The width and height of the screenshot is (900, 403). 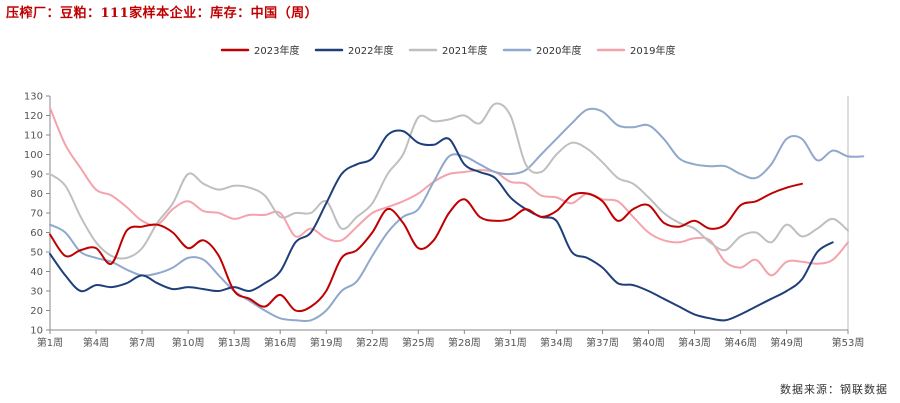 I want to click on x-tick-label: 第19周, so click(x=326, y=342).